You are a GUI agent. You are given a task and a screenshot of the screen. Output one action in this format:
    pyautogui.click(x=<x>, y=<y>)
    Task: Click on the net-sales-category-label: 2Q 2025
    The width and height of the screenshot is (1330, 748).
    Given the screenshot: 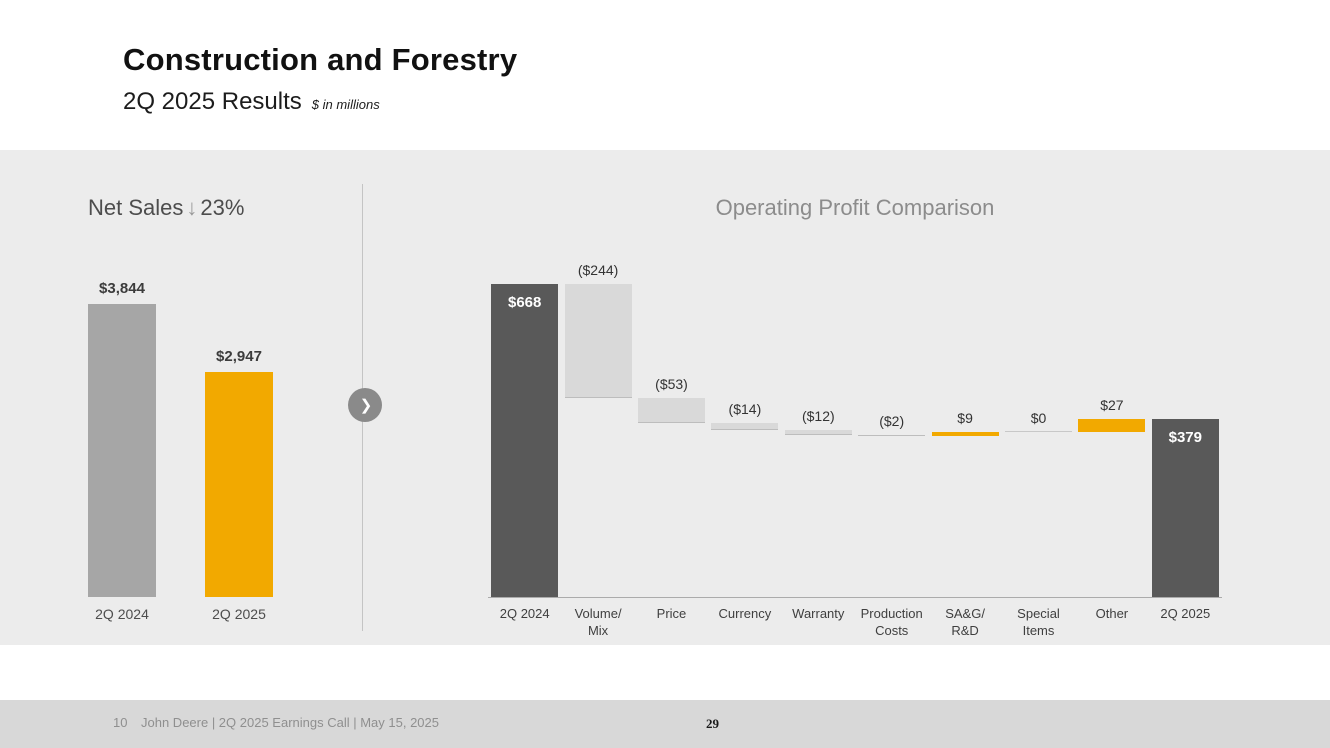 What is the action you would take?
    pyautogui.click(x=239, y=614)
    